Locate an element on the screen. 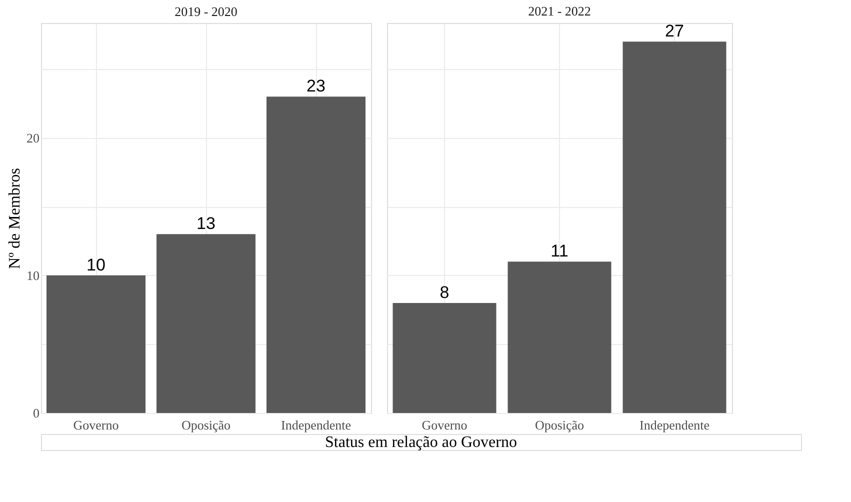 This screenshot has height=502, width=851. data-label: 27 is located at coordinates (674, 31).